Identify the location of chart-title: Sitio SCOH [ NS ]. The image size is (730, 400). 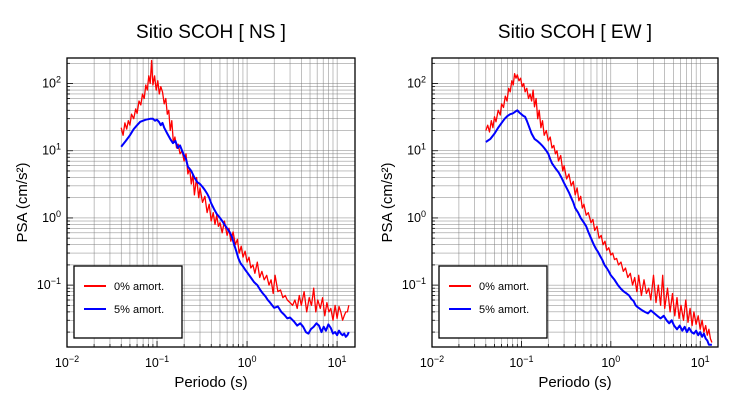
(211, 32).